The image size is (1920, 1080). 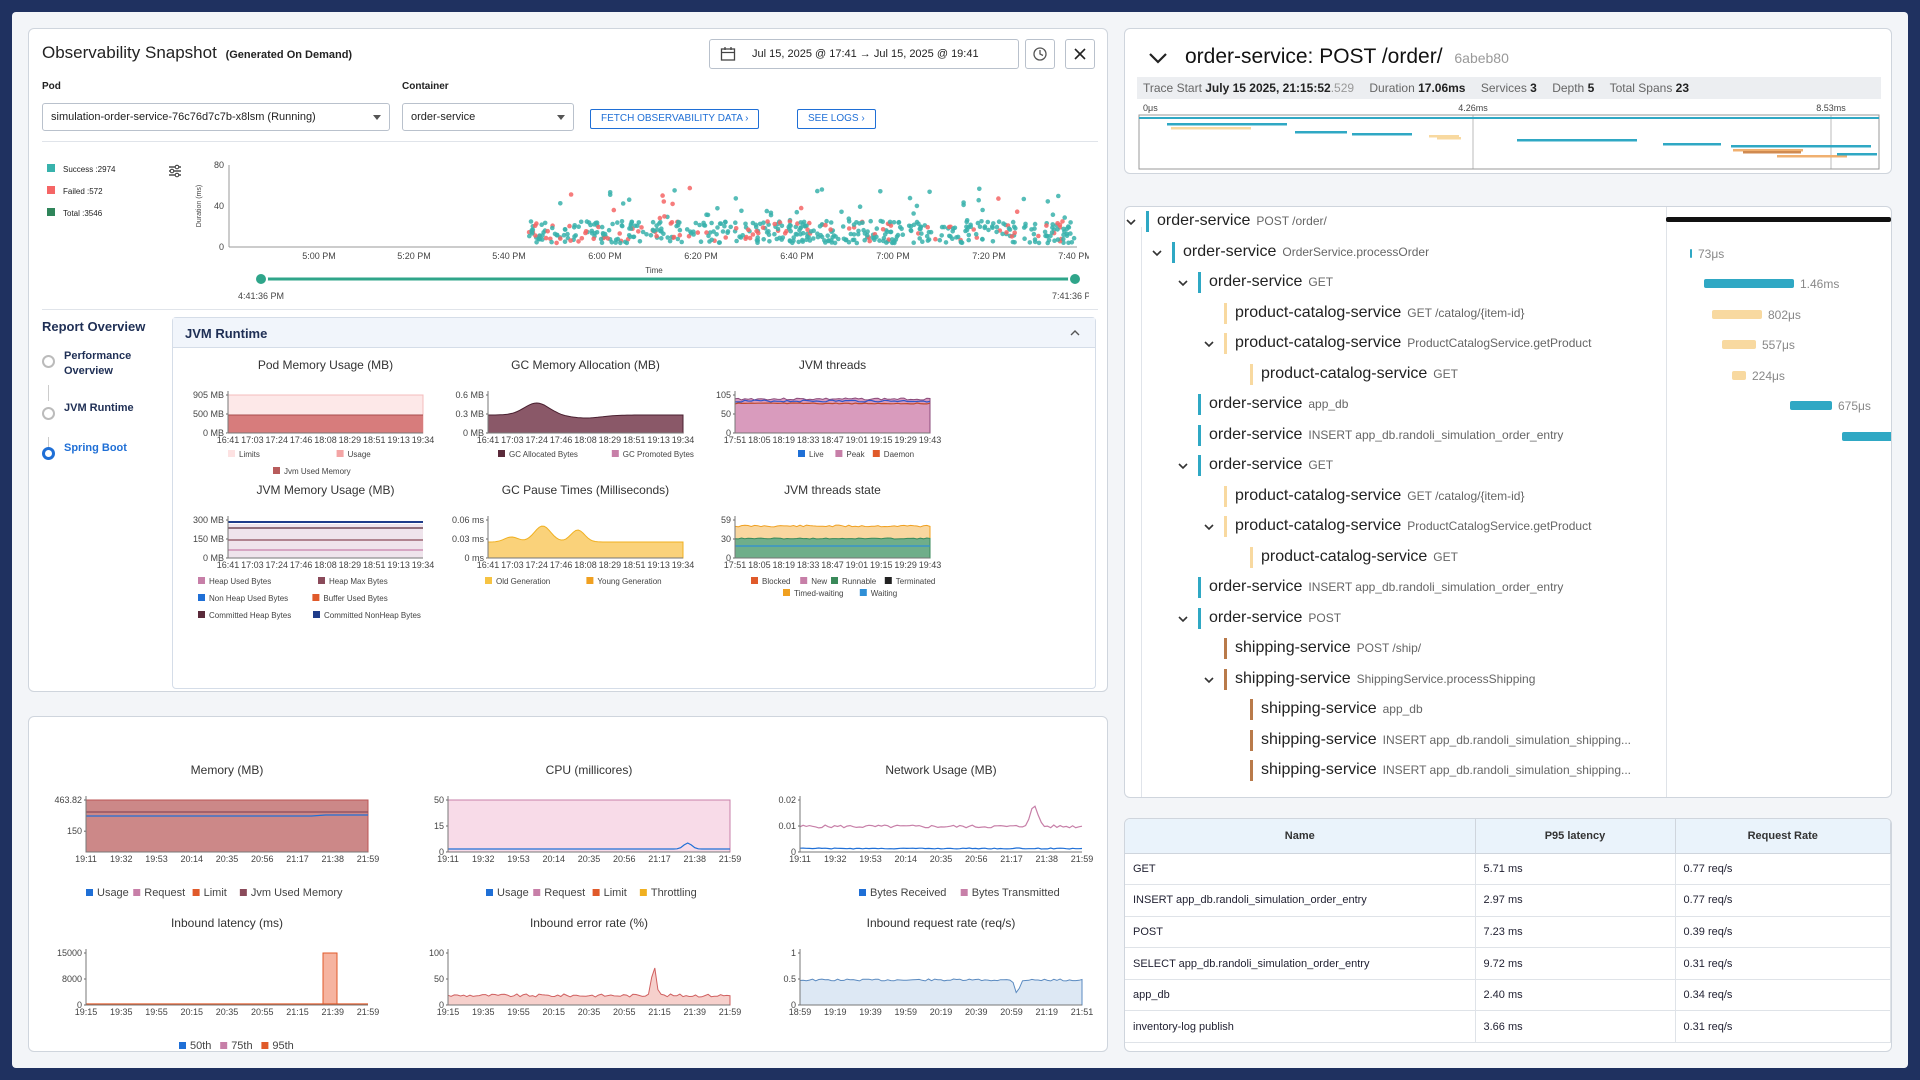 I want to click on chart-title: JVM threads, so click(x=832, y=365).